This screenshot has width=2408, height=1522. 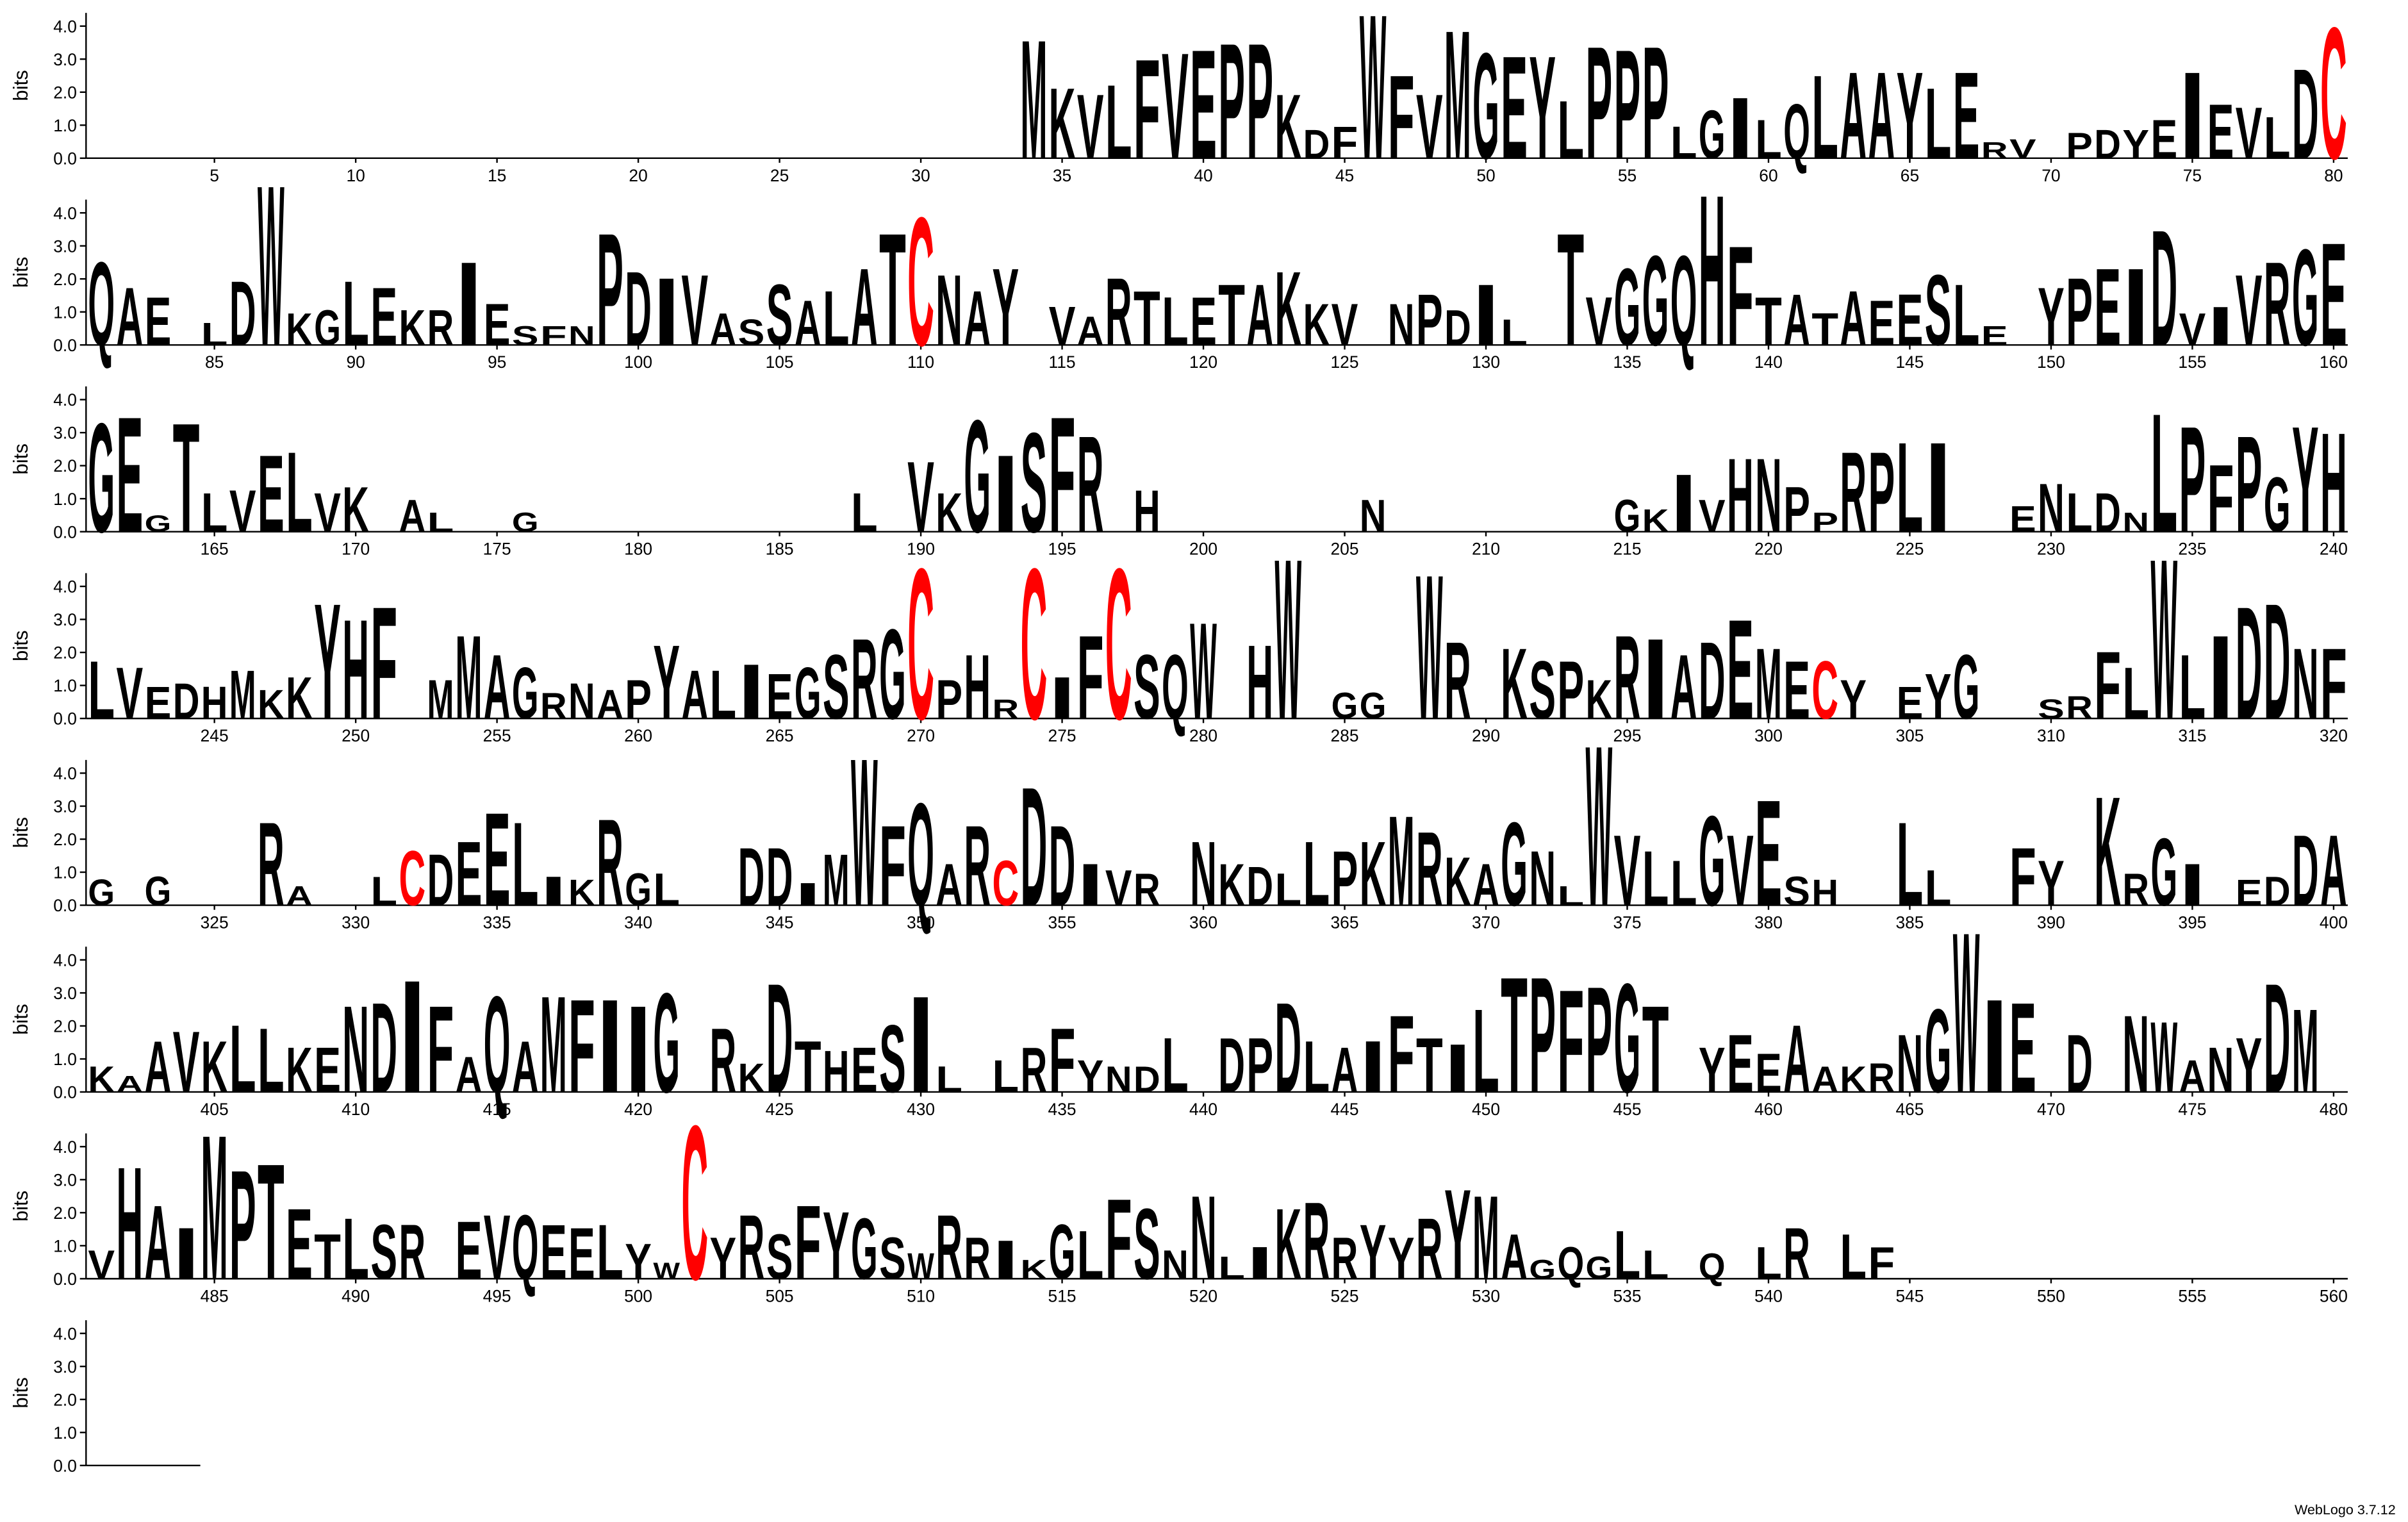 What do you see at coordinates (412, 1252) in the screenshot?
I see `logo-letter: R` at bounding box center [412, 1252].